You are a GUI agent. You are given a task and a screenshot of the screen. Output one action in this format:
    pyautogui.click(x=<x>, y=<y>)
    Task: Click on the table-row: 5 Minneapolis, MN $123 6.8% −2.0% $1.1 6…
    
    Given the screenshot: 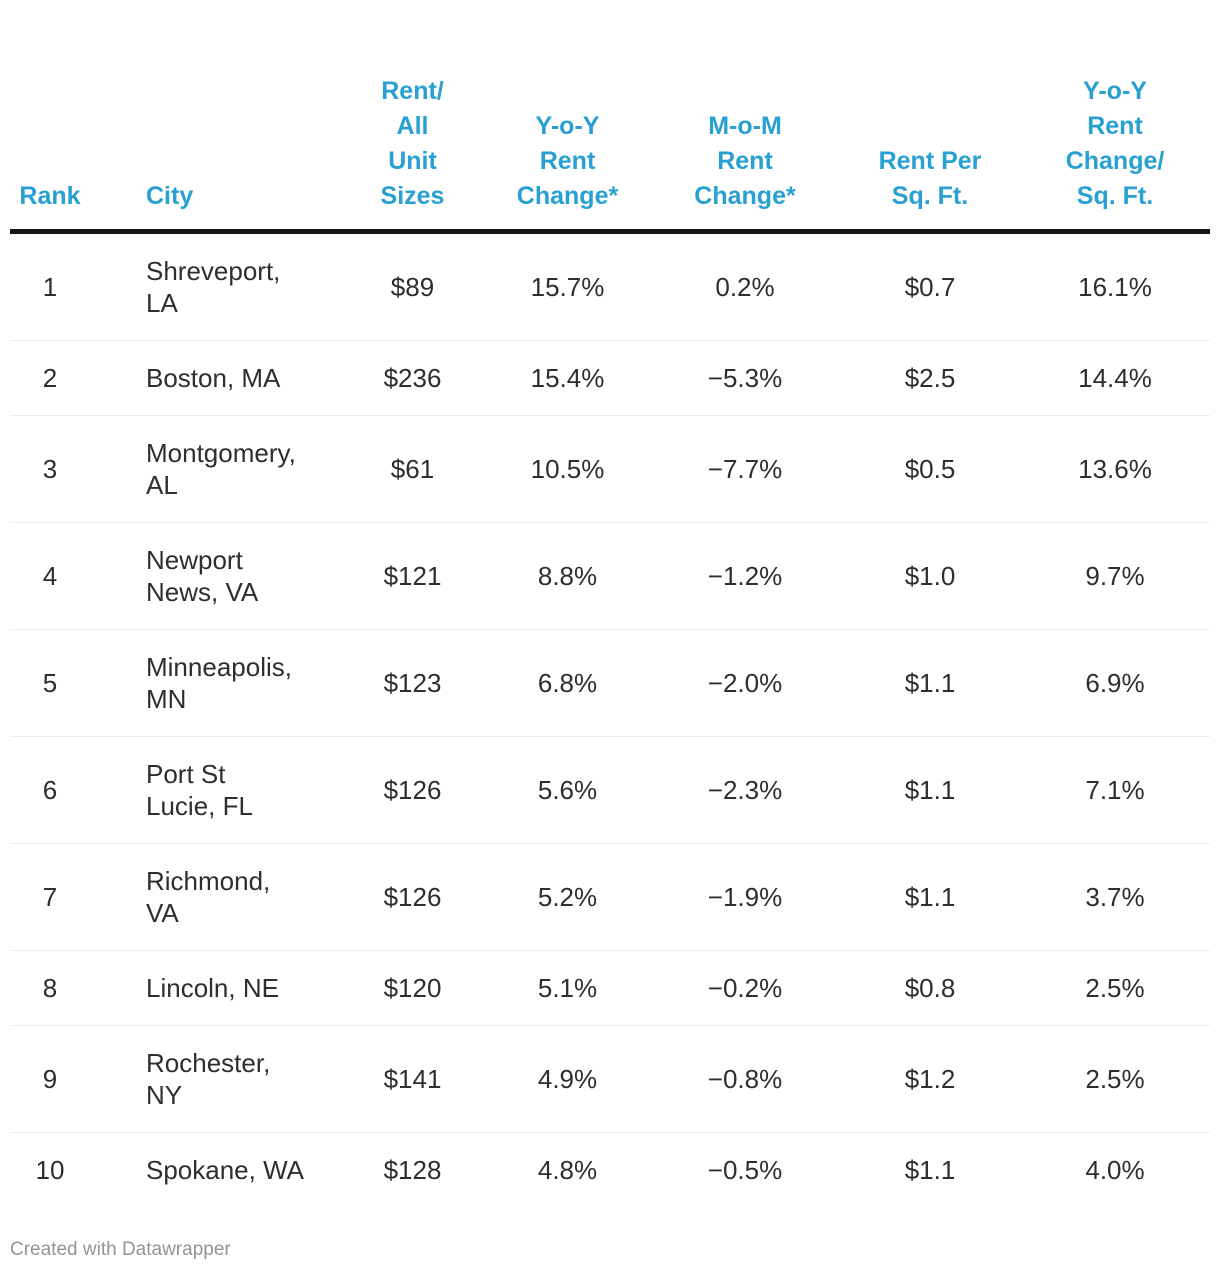 What is the action you would take?
    pyautogui.click(x=610, y=683)
    